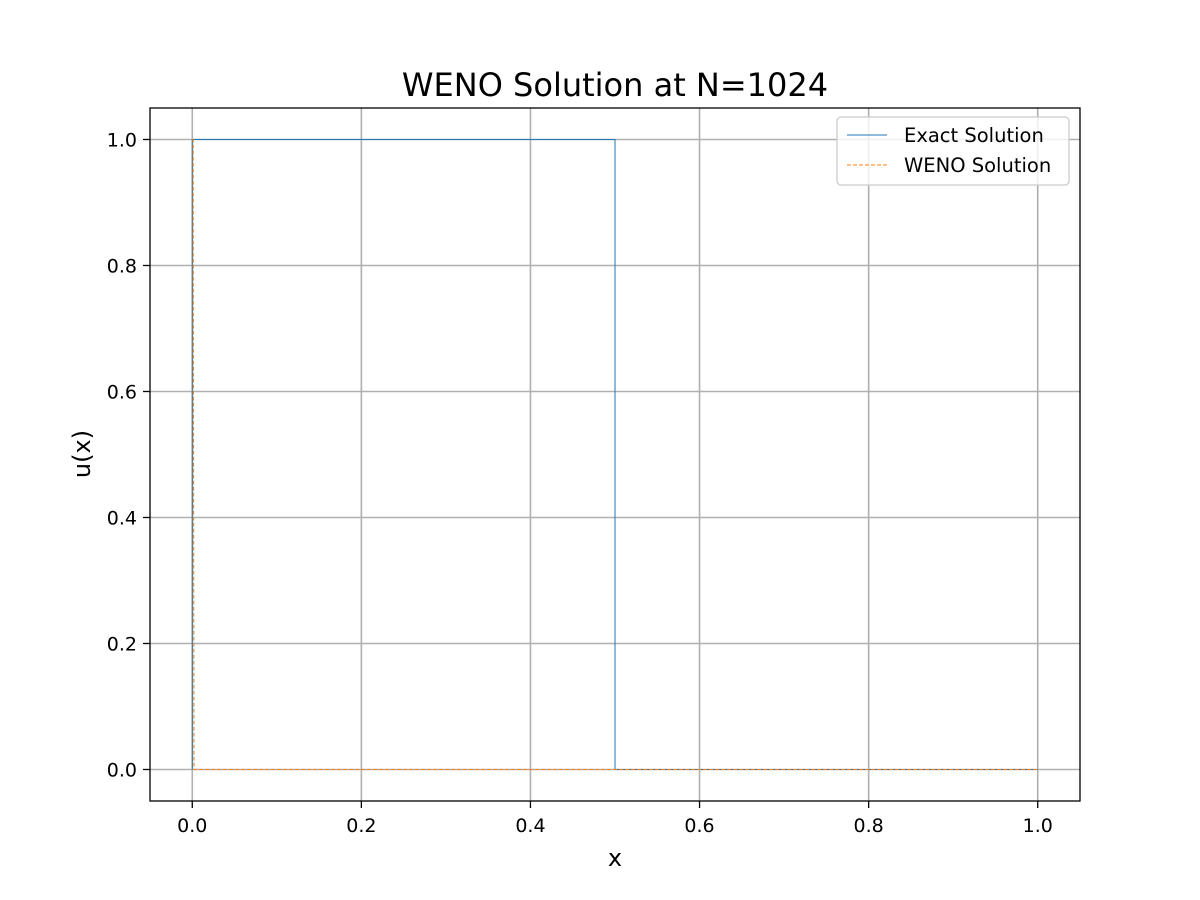  What do you see at coordinates (1038, 826) in the screenshot?
I see `x-tick-label: 1.0` at bounding box center [1038, 826].